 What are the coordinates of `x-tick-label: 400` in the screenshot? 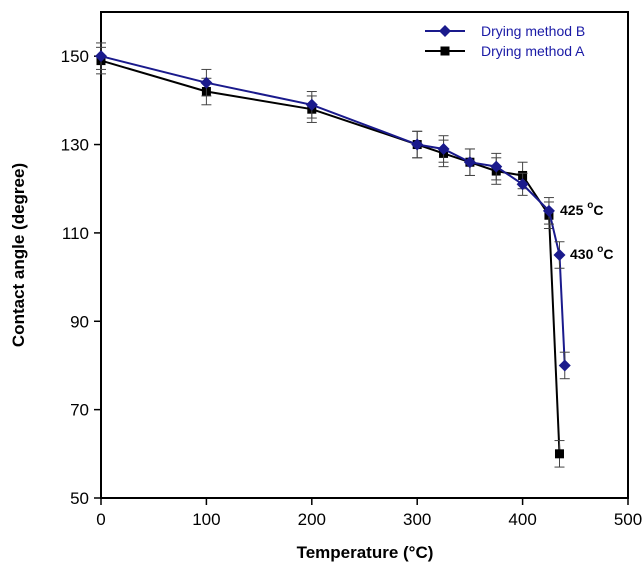 It's located at (522, 519).